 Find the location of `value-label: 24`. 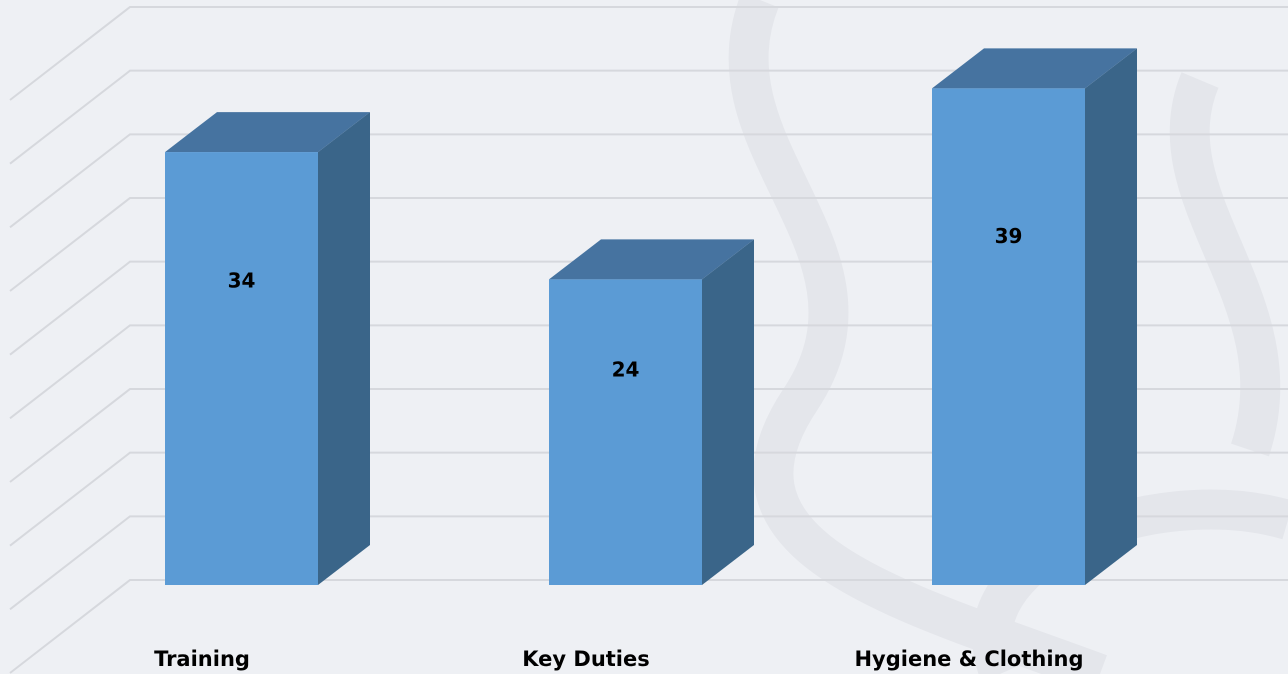

value-label: 24 is located at coordinates (626, 370).